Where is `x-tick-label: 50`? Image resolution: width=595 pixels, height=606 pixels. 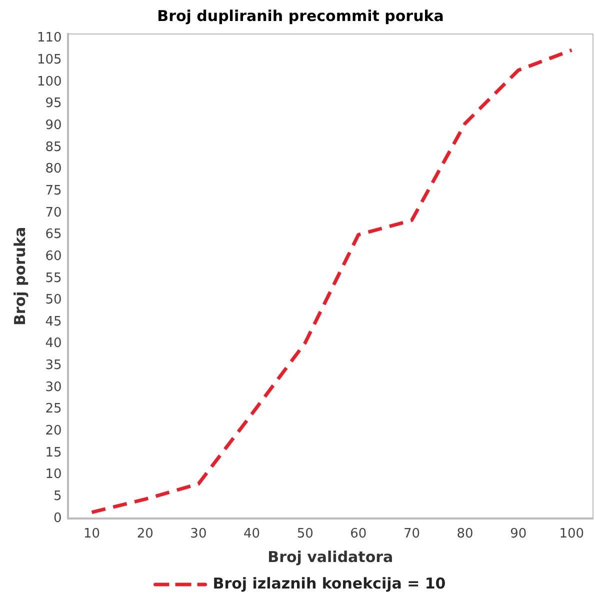 x-tick-label: 50 is located at coordinates (305, 534).